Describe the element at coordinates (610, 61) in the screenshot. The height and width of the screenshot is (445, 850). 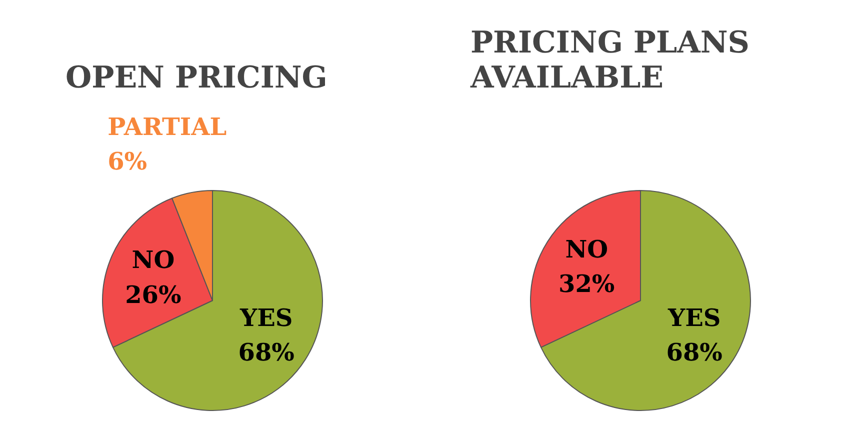
I see `chart-title: PRICING PLANS AVAILABLE` at that location.